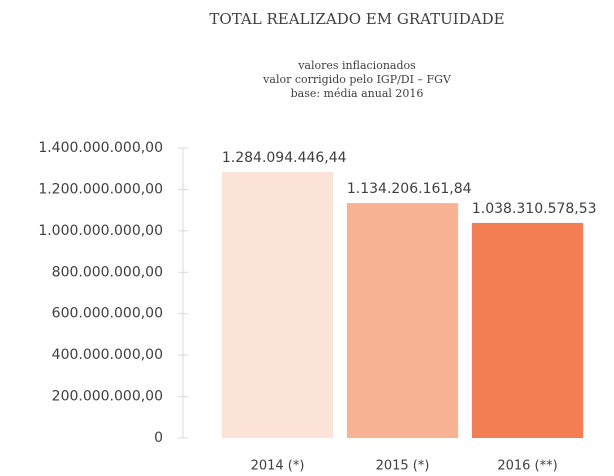 This screenshot has height=476, width=614. Describe the element at coordinates (357, 79) in the screenshot. I see `subtitle: valor corrigido pelo IGP/DI – FGV` at that location.